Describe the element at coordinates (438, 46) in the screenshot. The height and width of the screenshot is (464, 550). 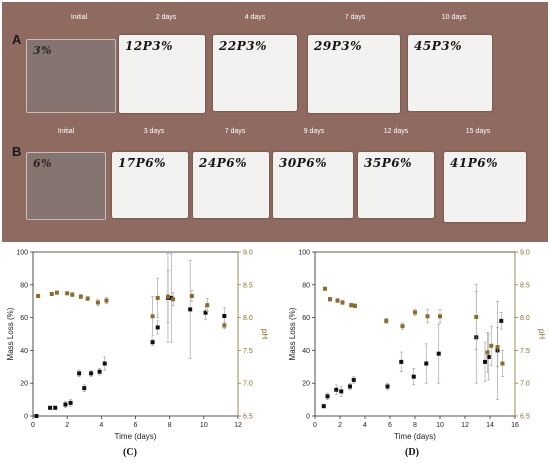
I see `sample-marking: 45P3%` at that location.